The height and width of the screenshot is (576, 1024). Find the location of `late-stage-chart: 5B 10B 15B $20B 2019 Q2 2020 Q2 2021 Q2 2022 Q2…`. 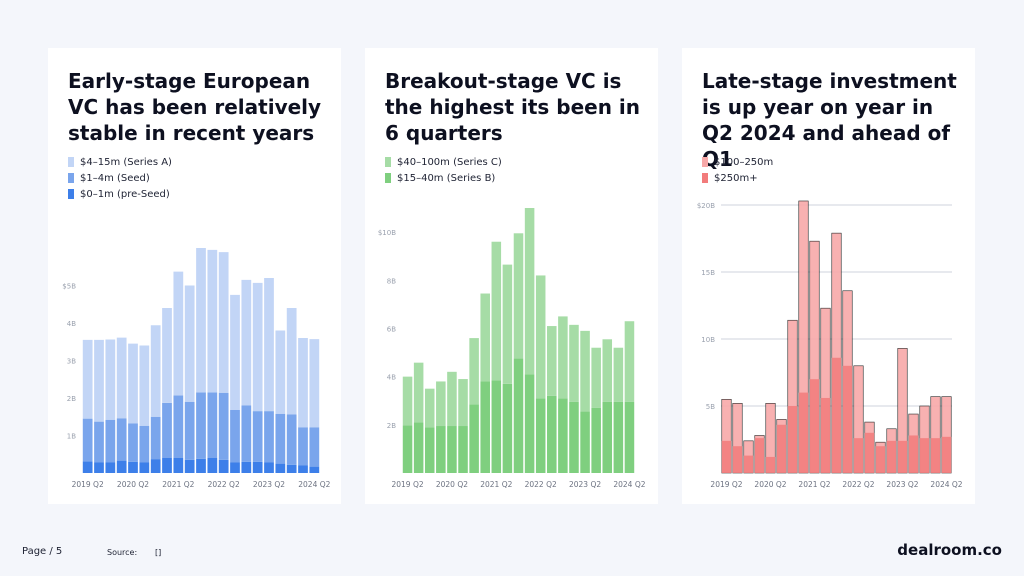

late-stage-chart: 5B 10B 15B $20B 2019 Q2 2020 Q2 2021 Q2 2022 Q2… is located at coordinates (830, 344).